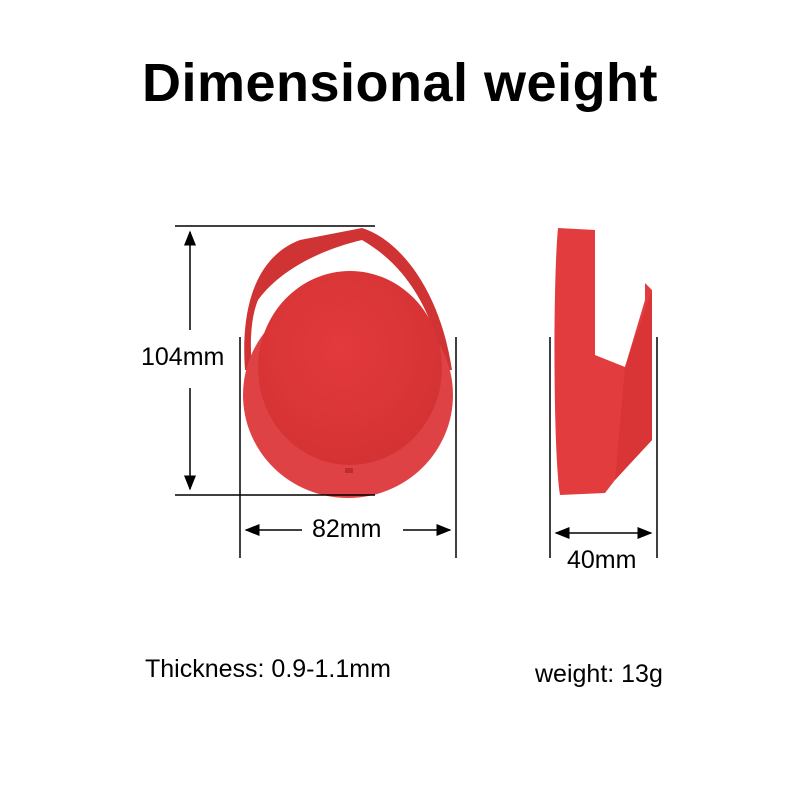  Describe the element at coordinates (603, 361) in the screenshot. I see `side-view` at that location.